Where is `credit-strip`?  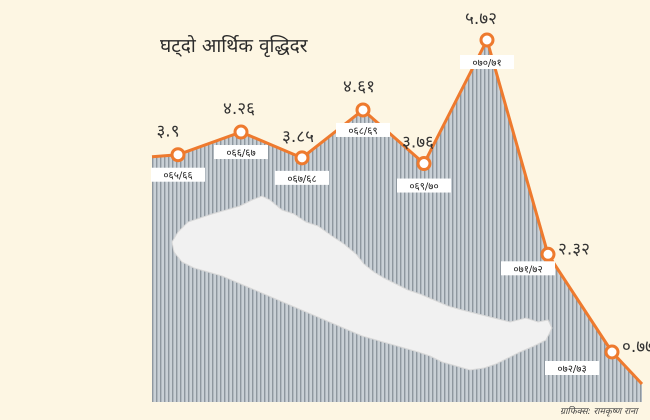
credit-strip is located at coordinates (401, 411).